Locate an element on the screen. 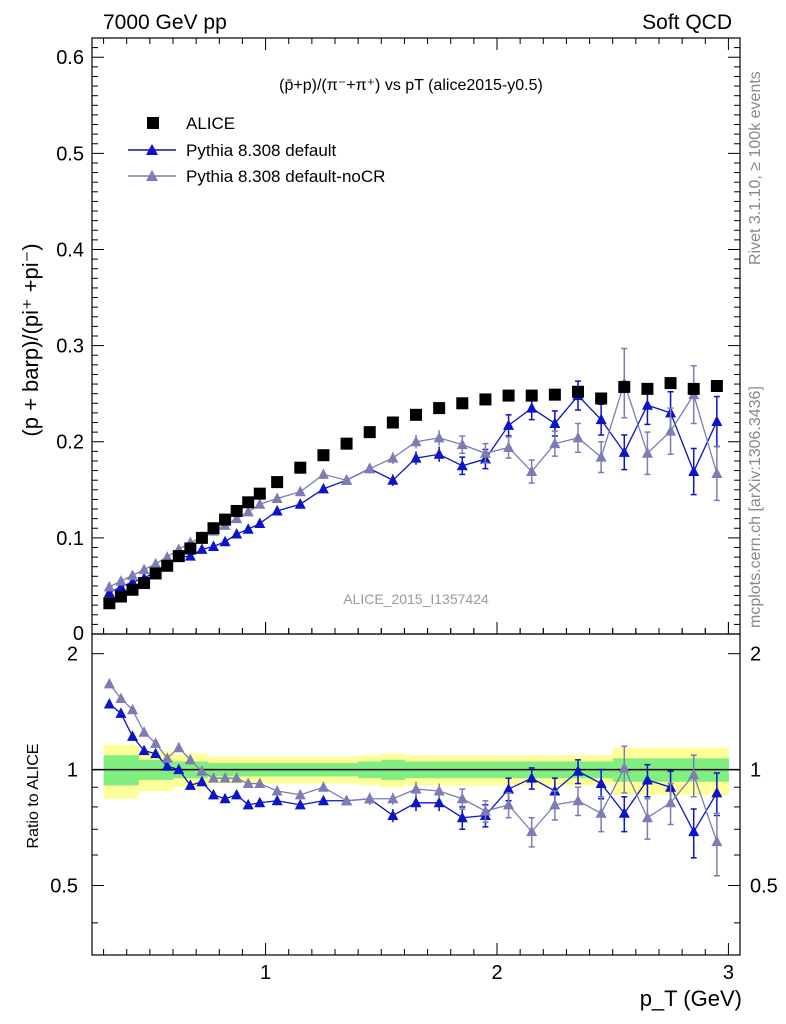 The height and width of the screenshot is (1024, 786). mcplots-label: mcplots.cern.ch [arXiv:1306.3436] is located at coordinates (755, 507).